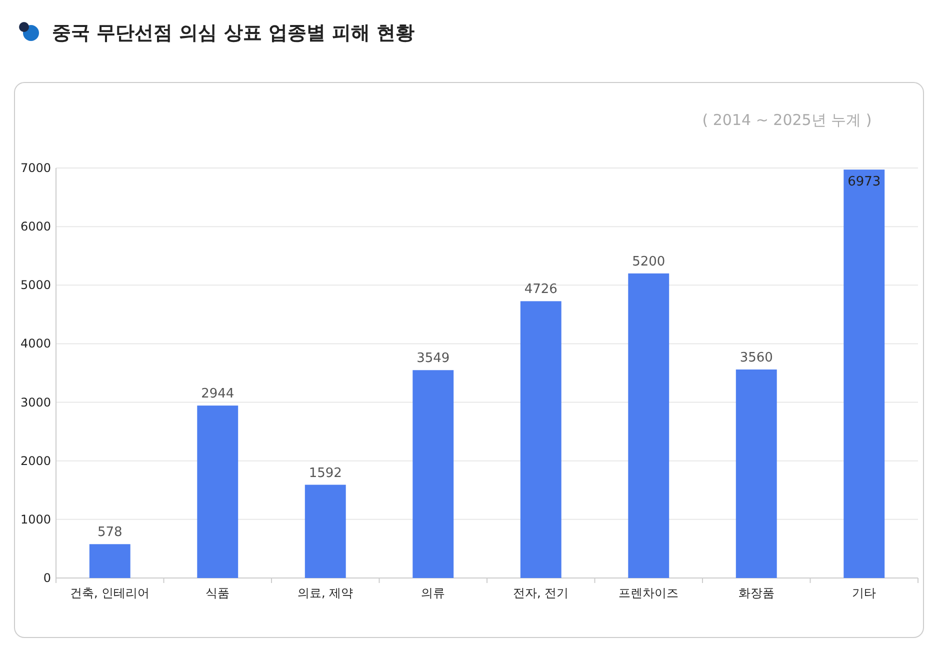 This screenshot has width=939, height=652. What do you see at coordinates (756, 358) in the screenshot?
I see `data-label: 3560` at bounding box center [756, 358].